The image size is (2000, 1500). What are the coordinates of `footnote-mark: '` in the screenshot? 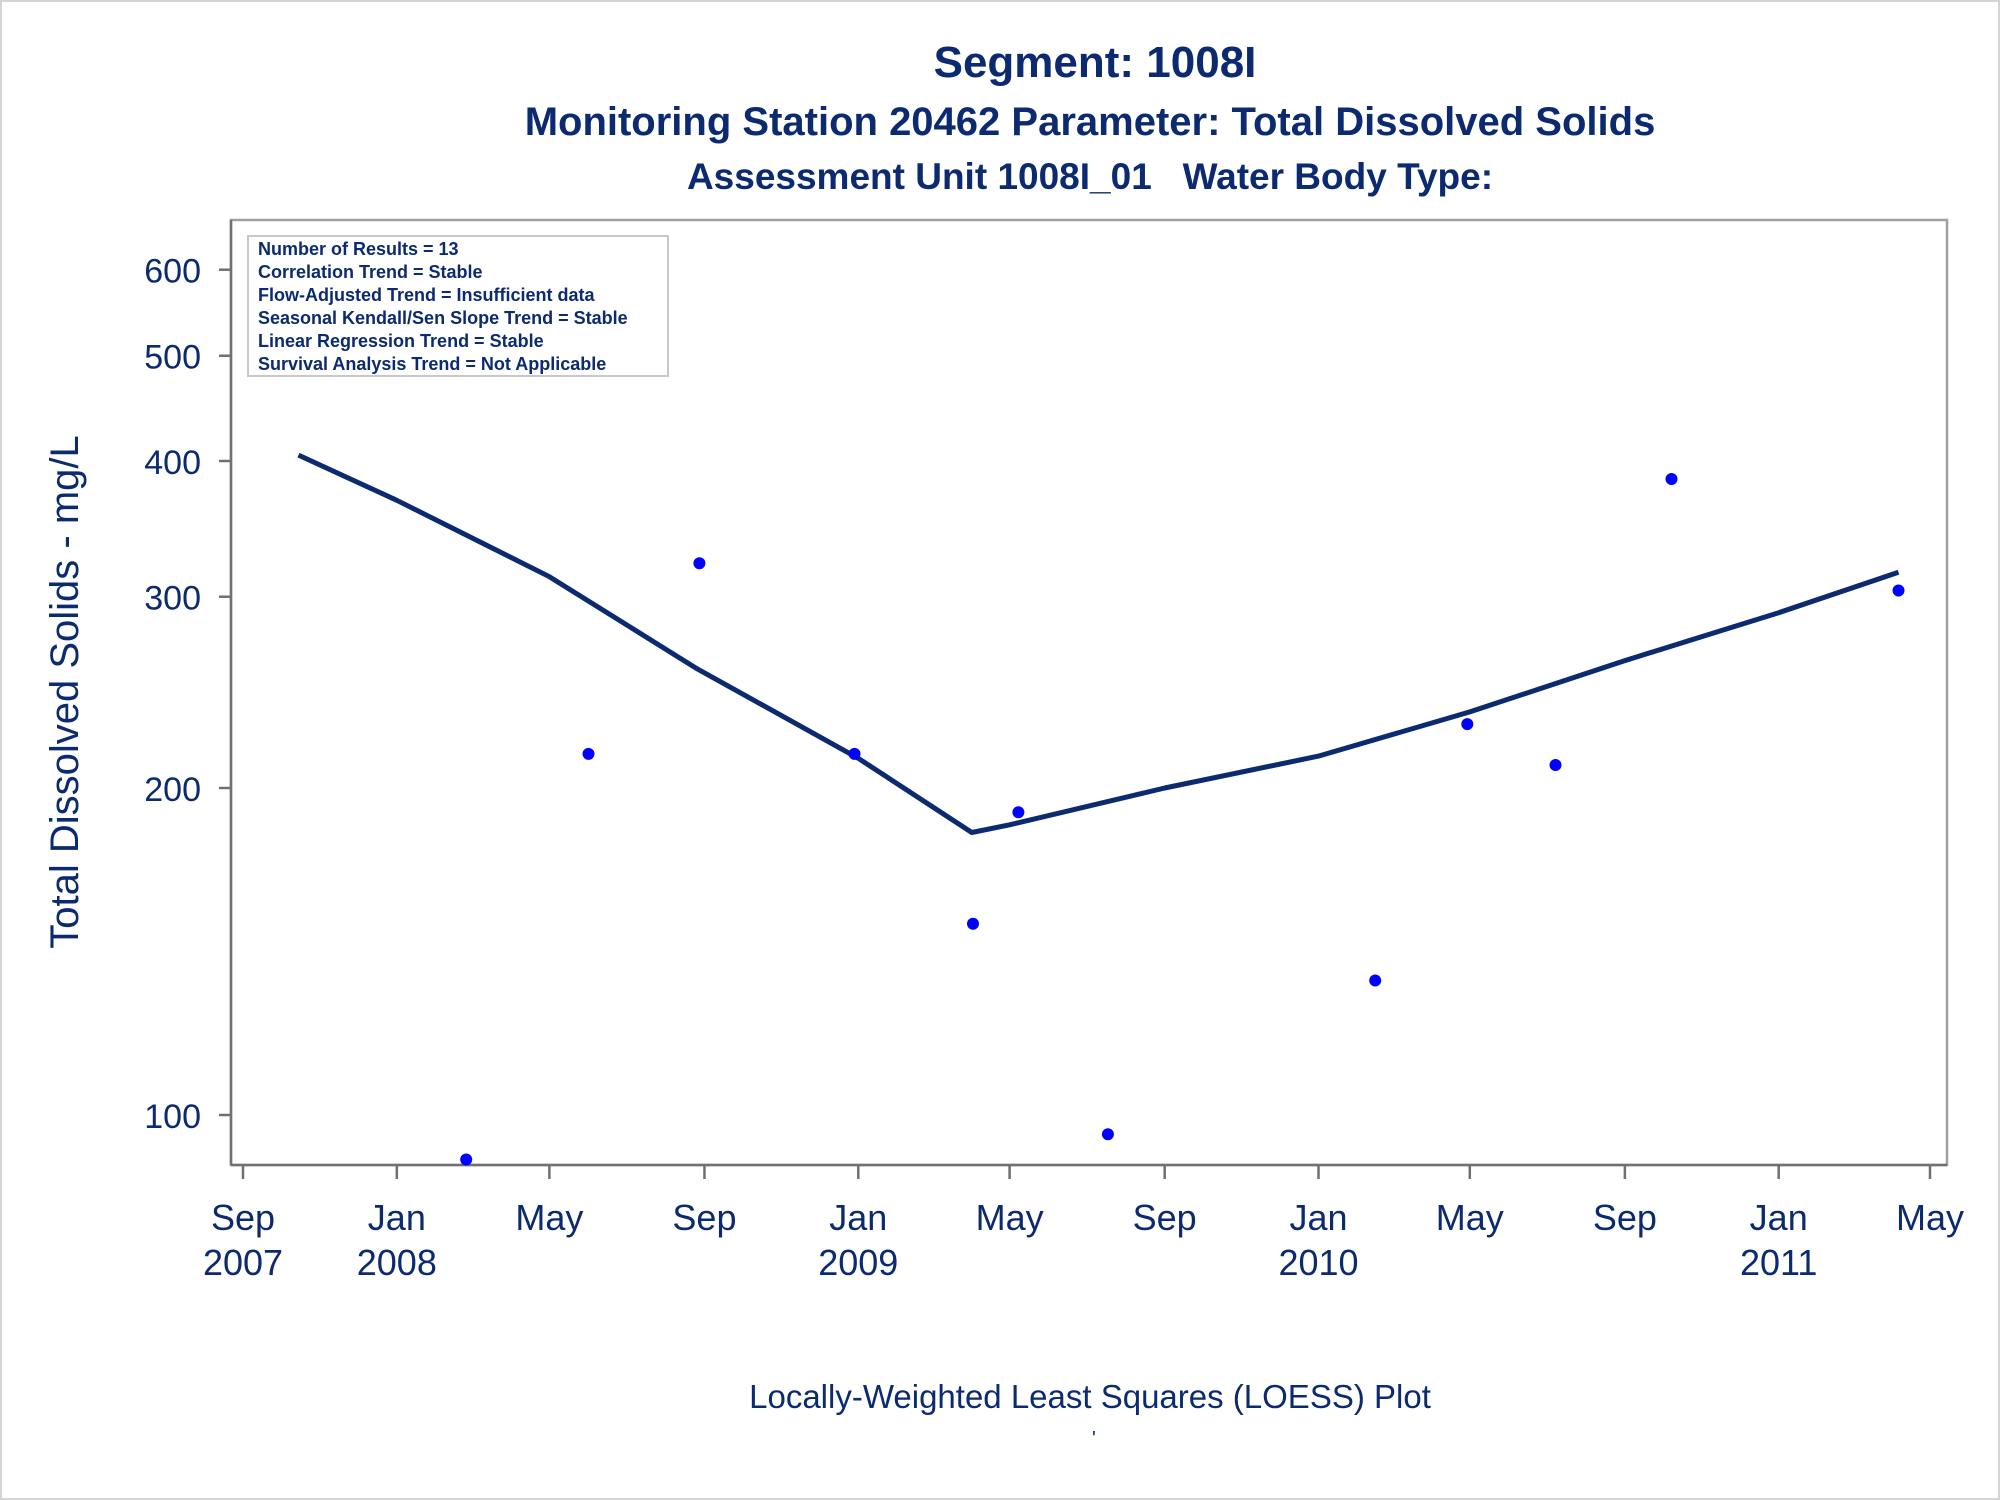 It's located at (1094, 1439).